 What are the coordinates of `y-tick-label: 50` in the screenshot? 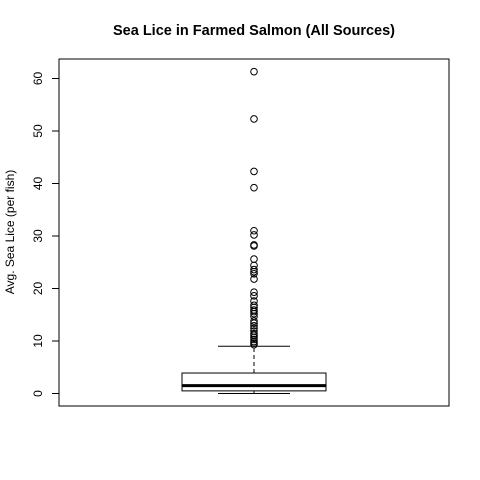 It's located at (38, 131).